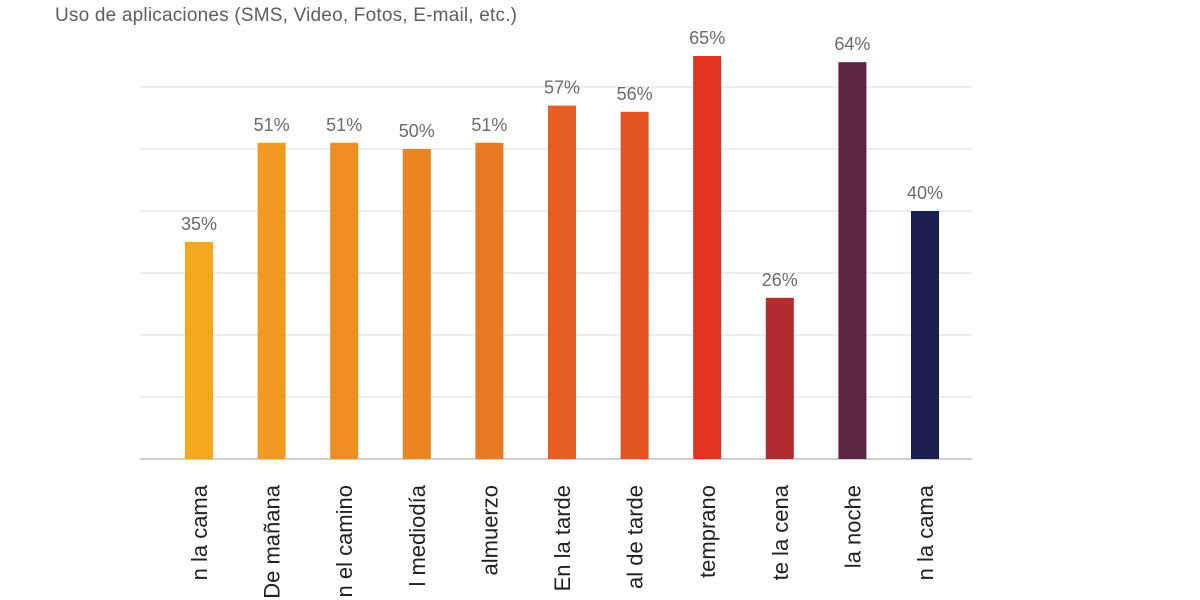 The width and height of the screenshot is (1200, 600). I want to click on category-label-6: En la tarde, so click(562, 538).